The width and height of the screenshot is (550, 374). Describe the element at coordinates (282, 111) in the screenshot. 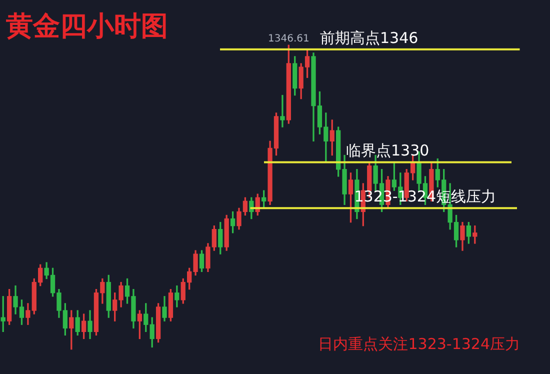

I see `candlestick` at that location.